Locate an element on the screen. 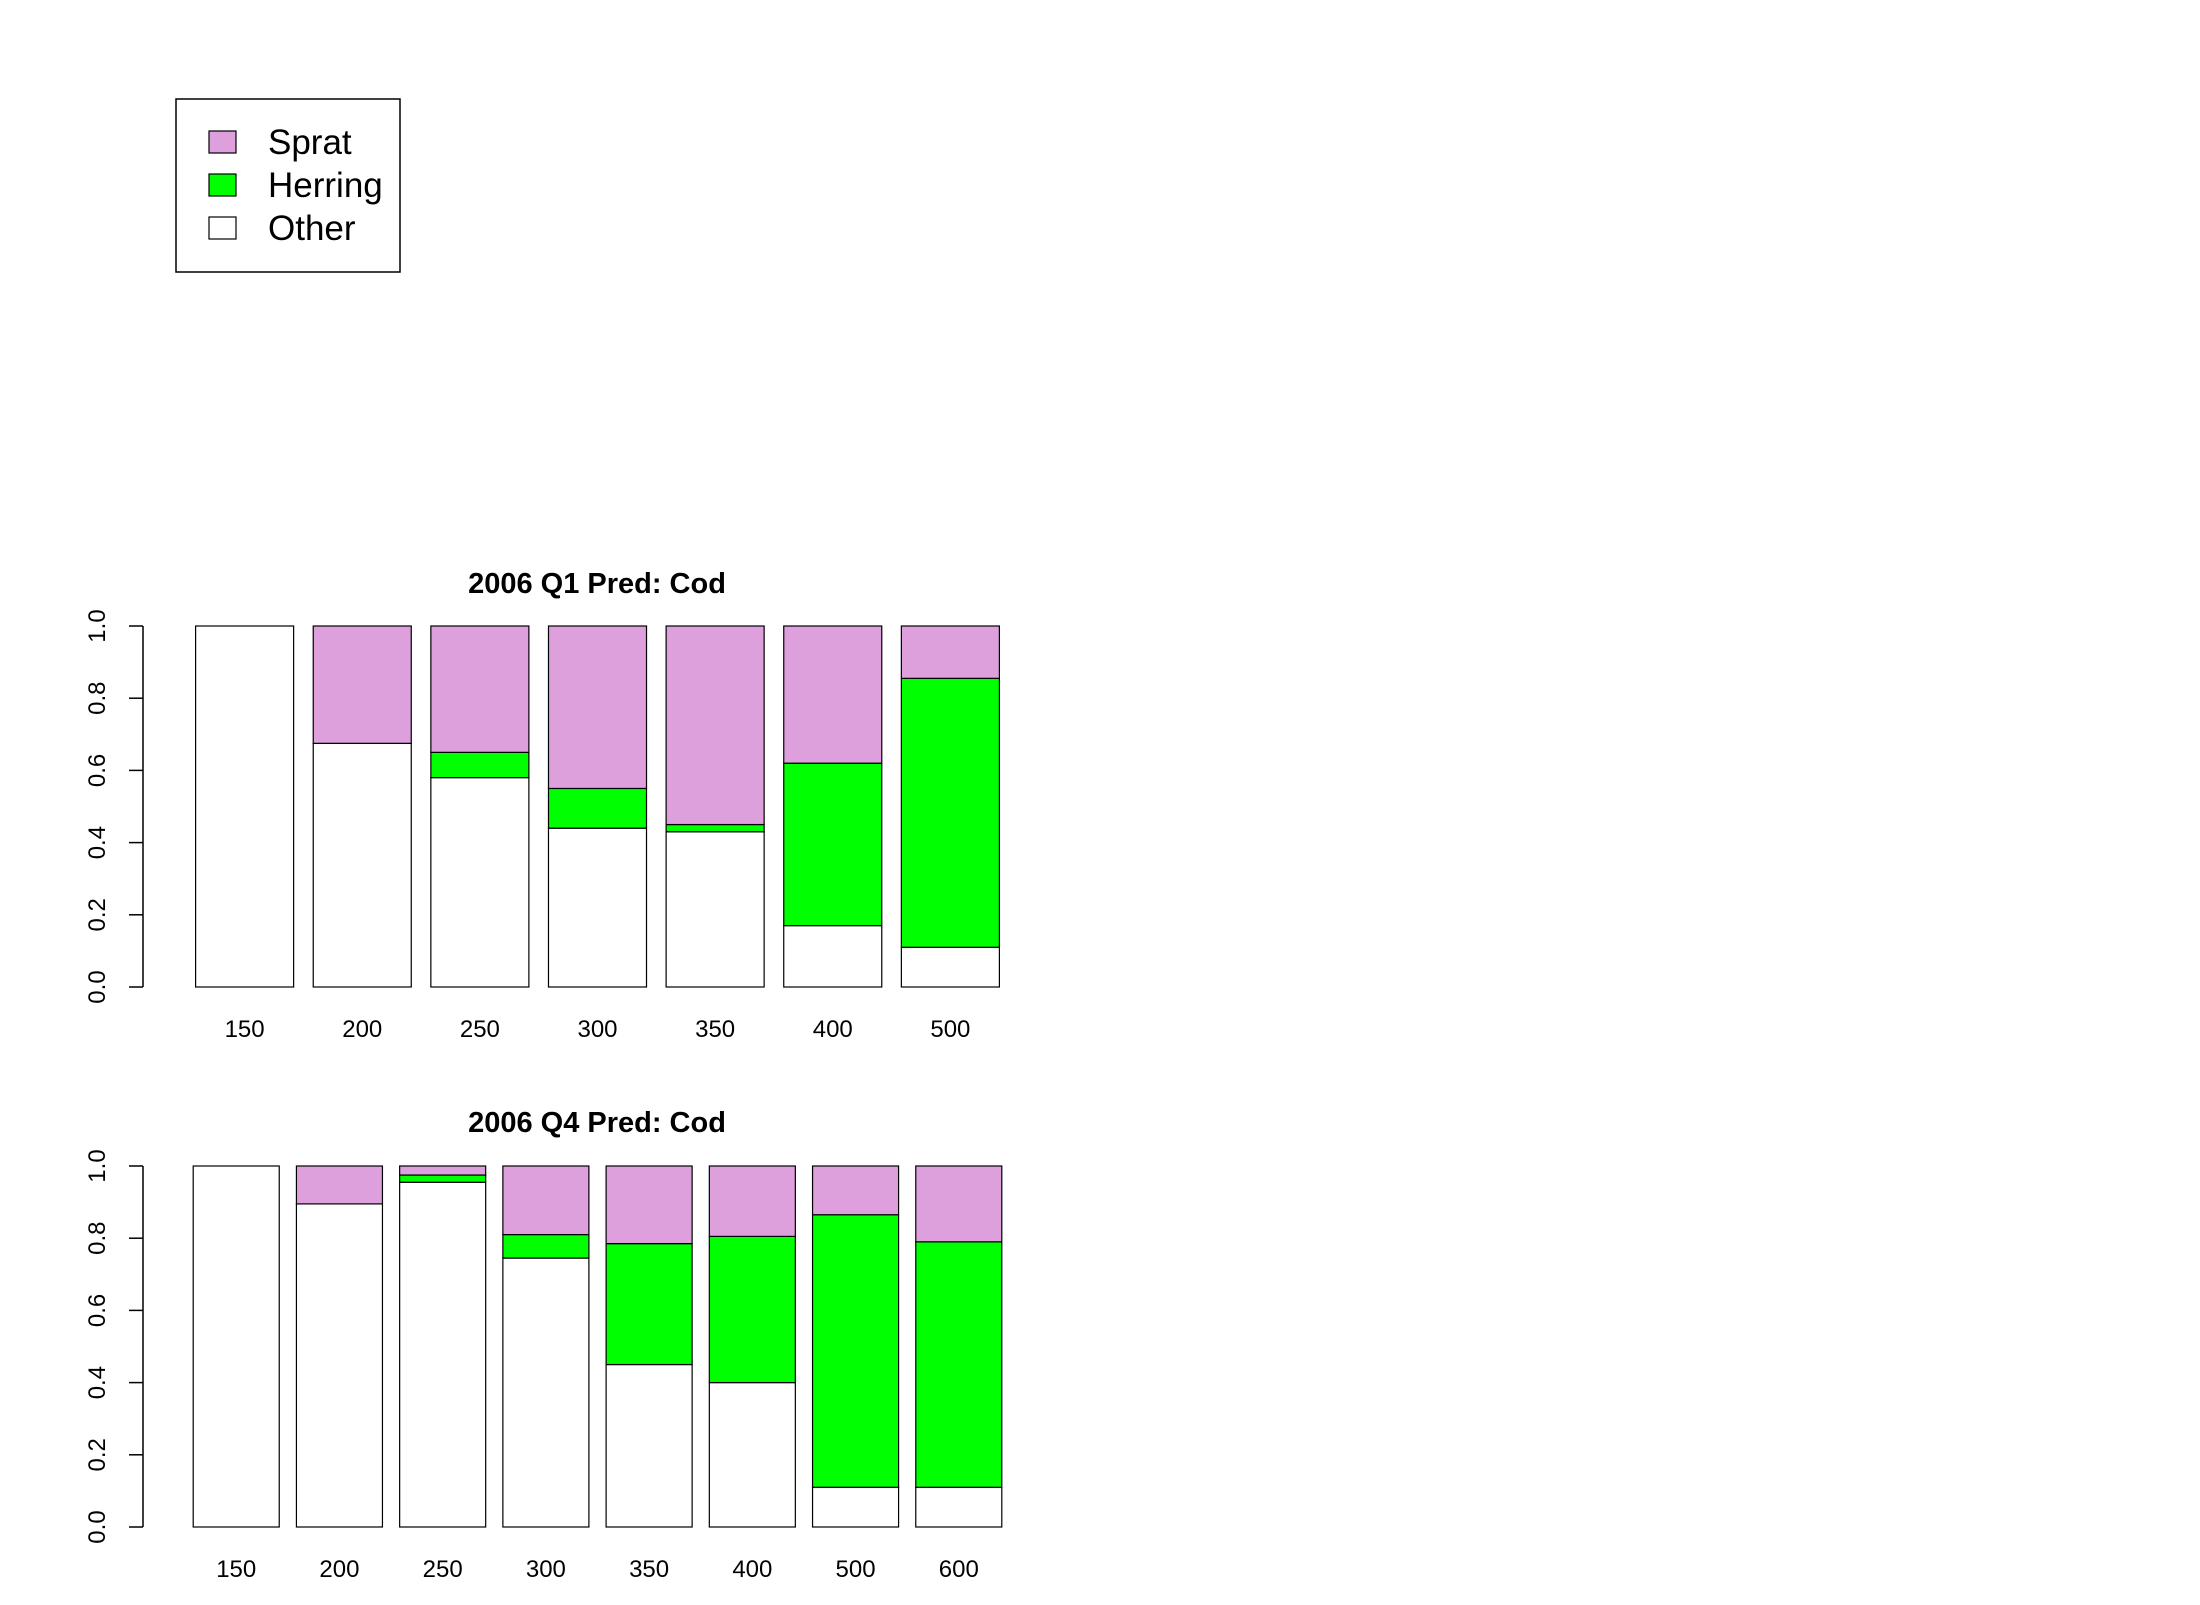 The image size is (2200, 1605). legend: Sprat Herring Other is located at coordinates (288, 185).